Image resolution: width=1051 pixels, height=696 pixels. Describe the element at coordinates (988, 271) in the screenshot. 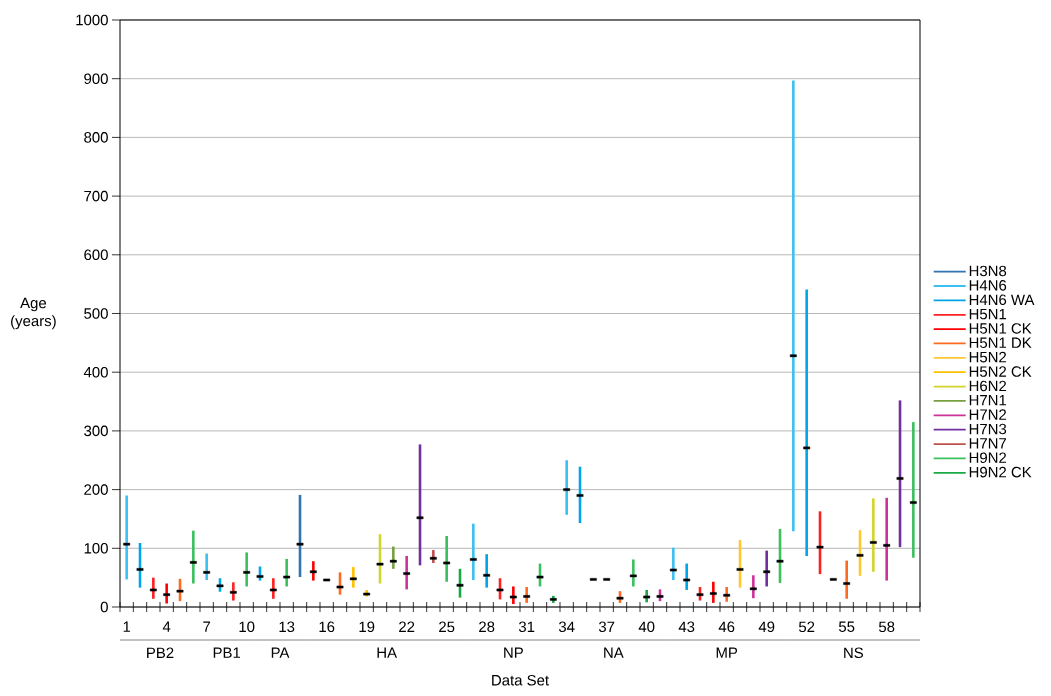

I see `legend-label: H3N8` at that location.